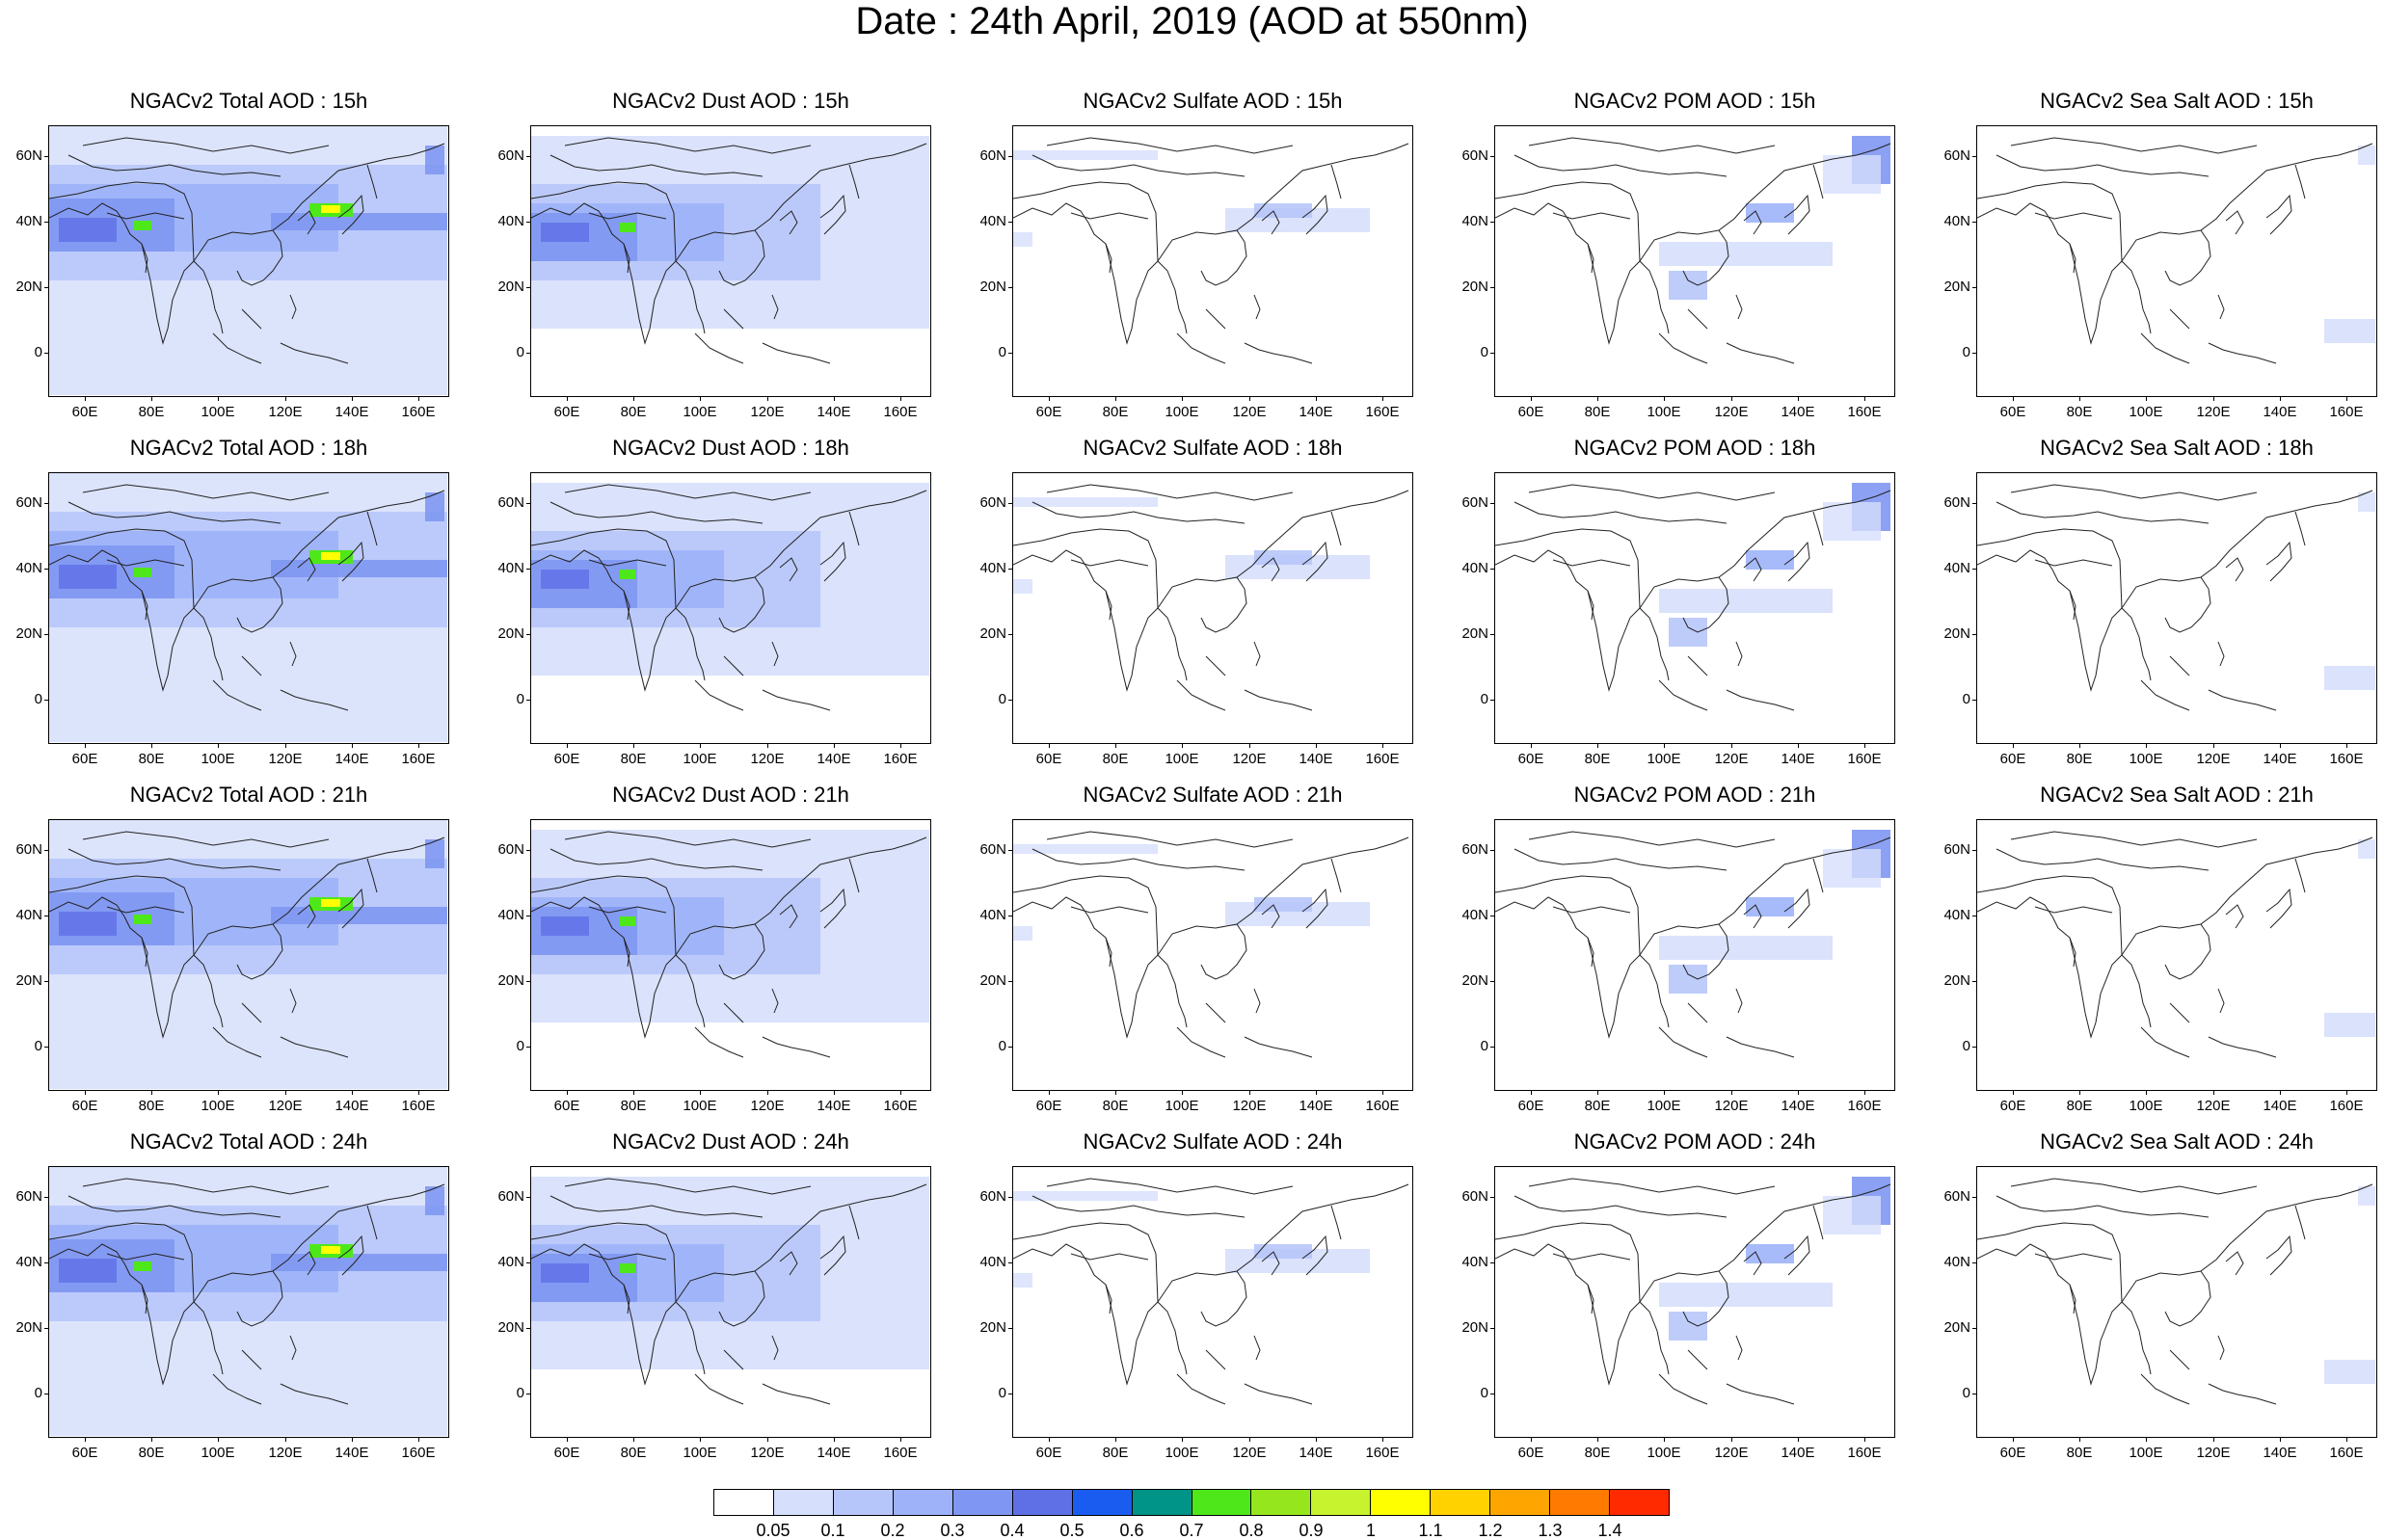 This screenshot has width=2384, height=1540. What do you see at coordinates (1694, 448) in the screenshot?
I see `panel-title: NGACv2 POM AOD : 18h` at bounding box center [1694, 448].